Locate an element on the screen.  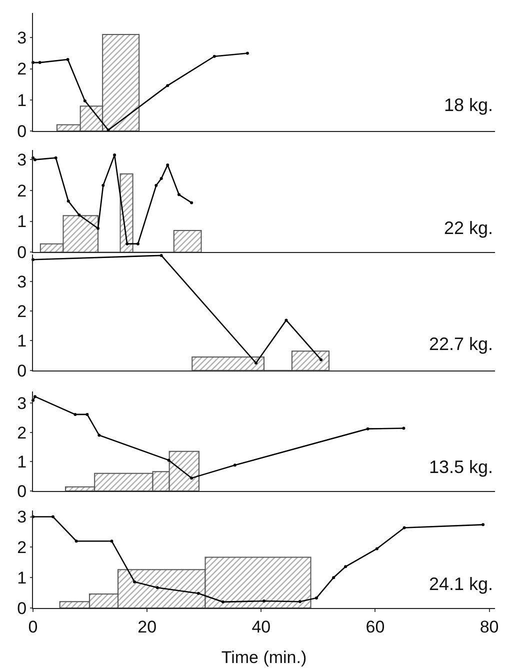
x-tick-label: 20 is located at coordinates (147, 626).